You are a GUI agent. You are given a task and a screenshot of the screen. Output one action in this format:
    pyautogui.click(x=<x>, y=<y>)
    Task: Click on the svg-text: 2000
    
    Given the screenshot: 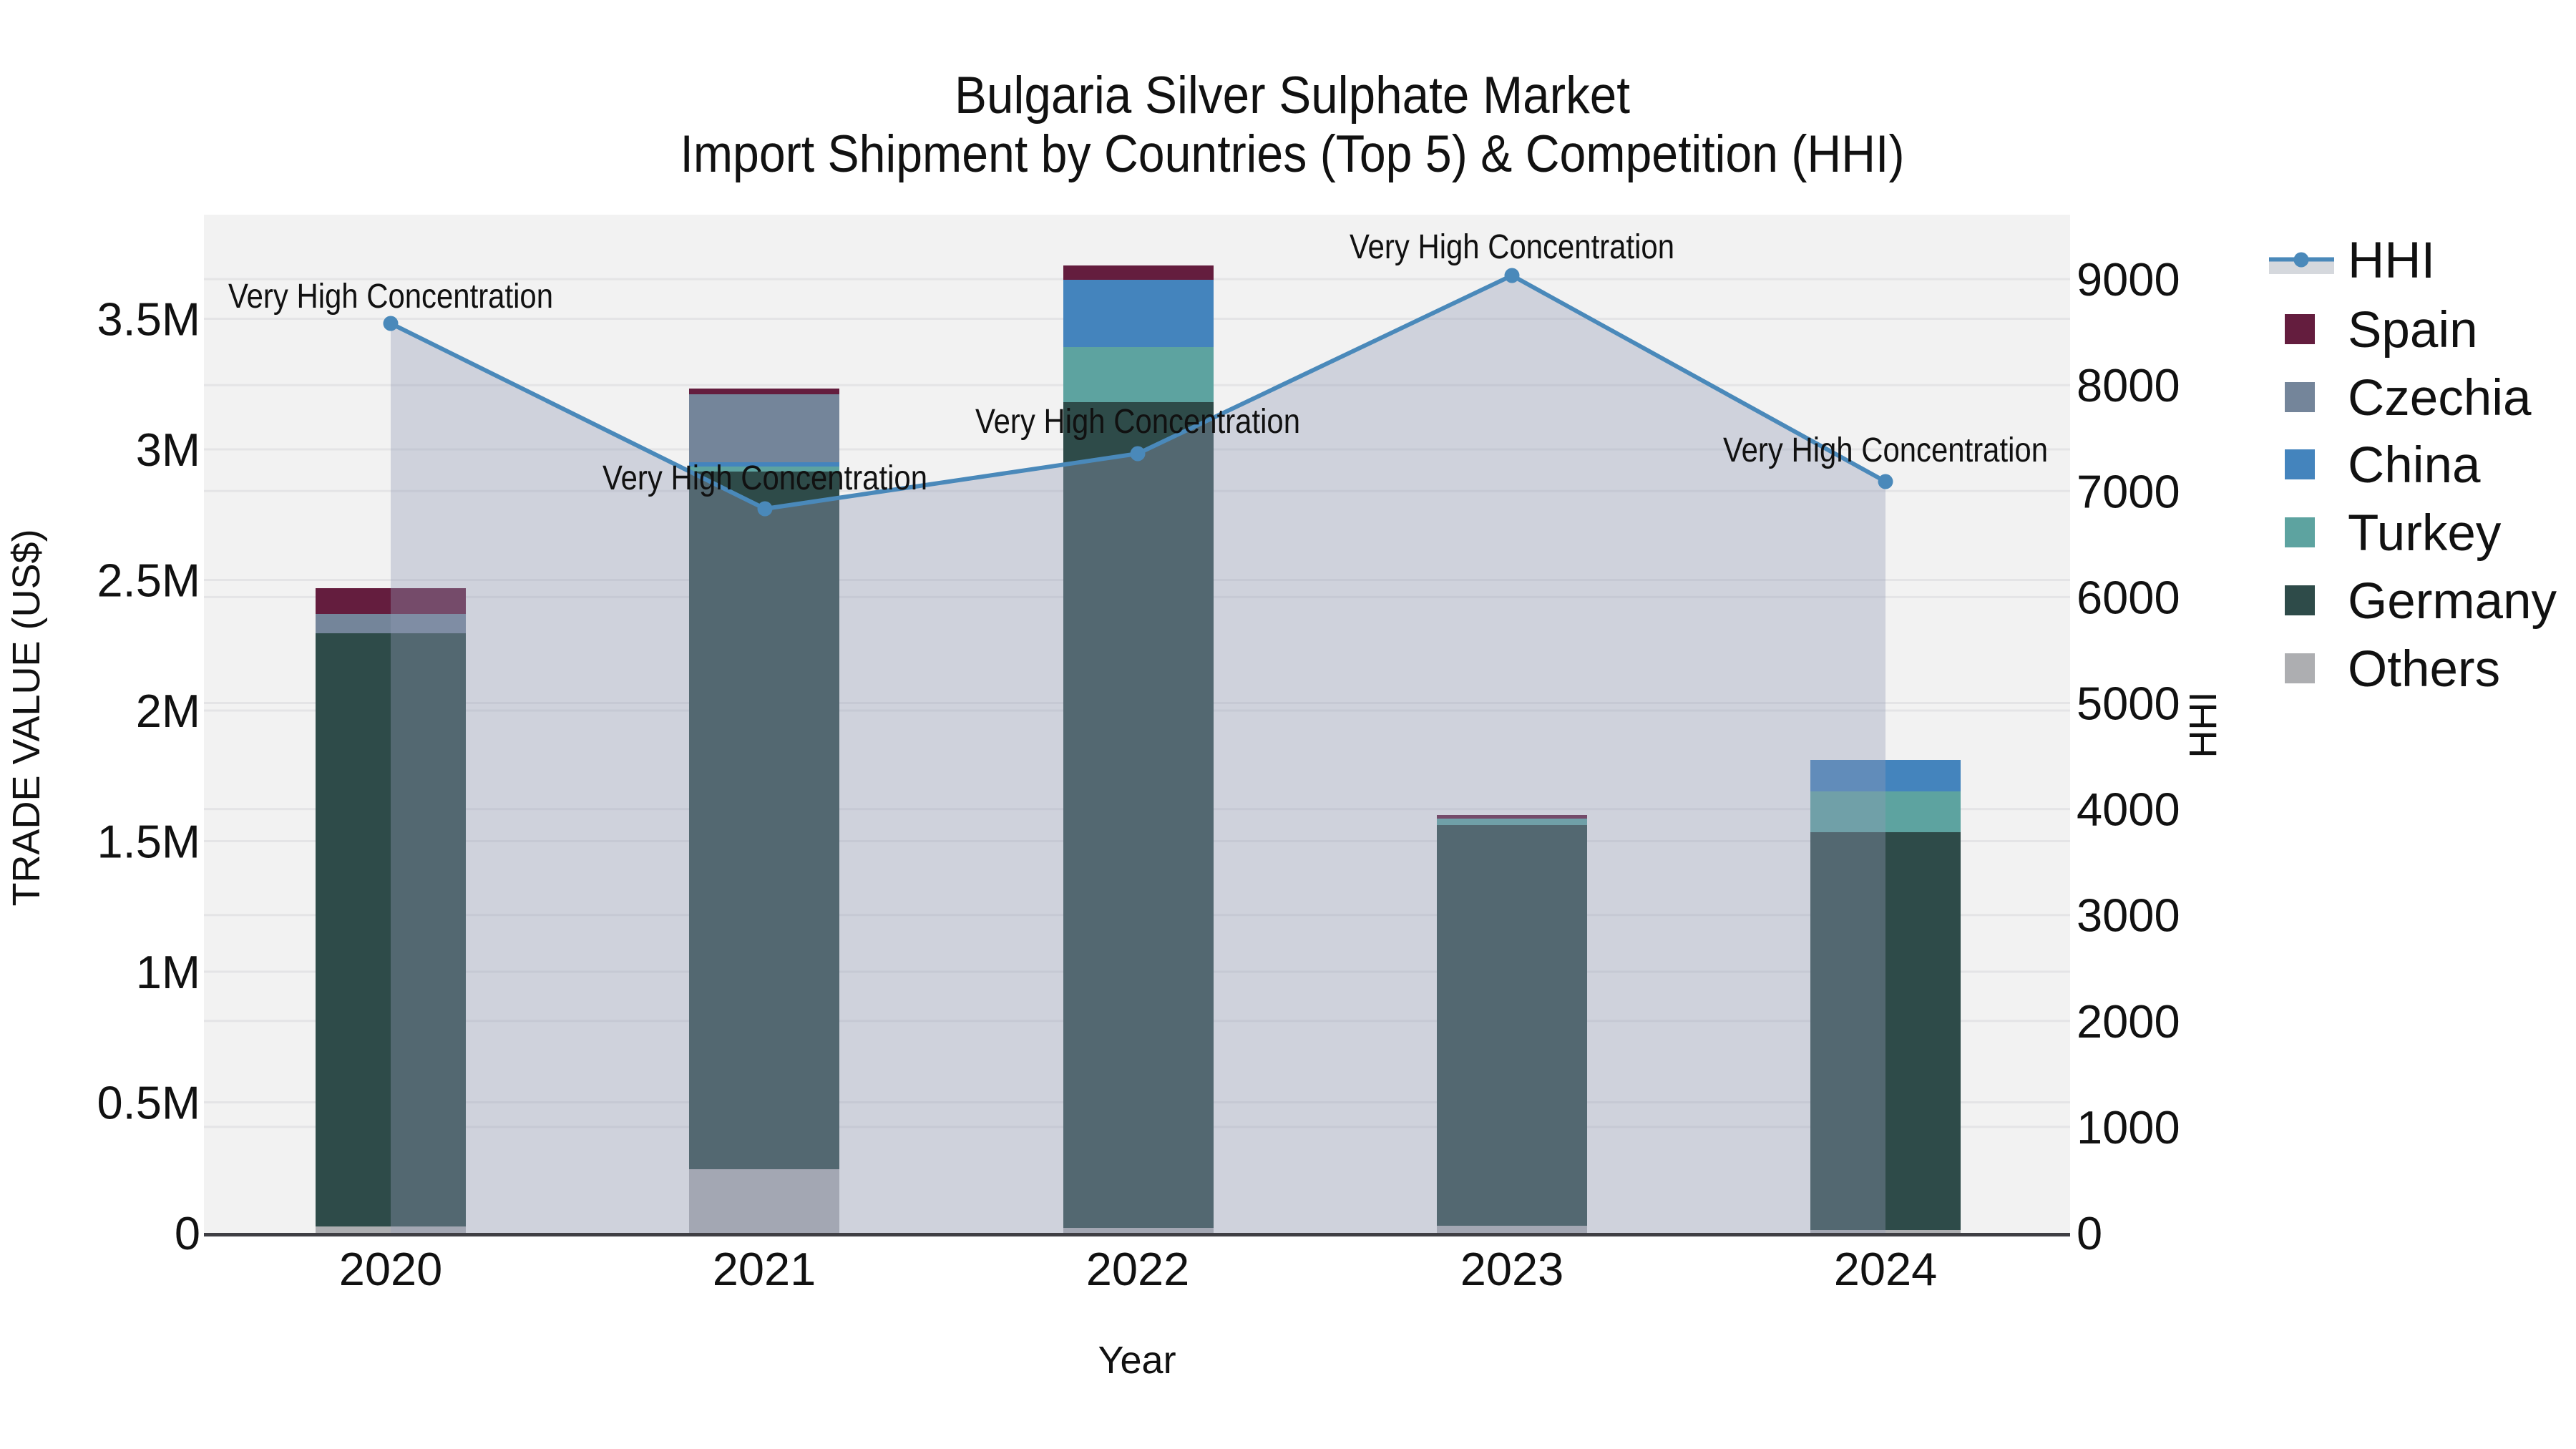 What is the action you would take?
    pyautogui.click(x=2128, y=1021)
    